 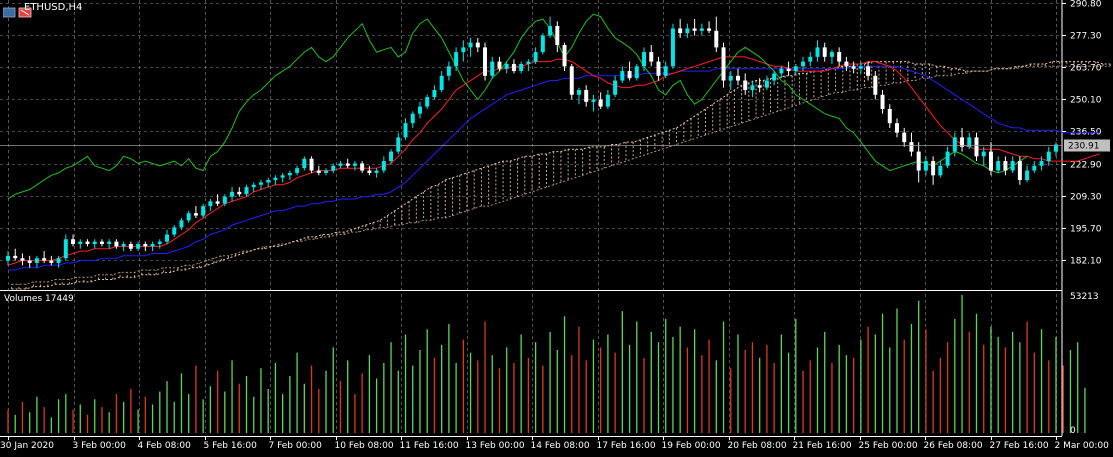 What do you see at coordinates (165, 446) in the screenshot?
I see `time-tick-label: 4 Feb 08:00` at bounding box center [165, 446].